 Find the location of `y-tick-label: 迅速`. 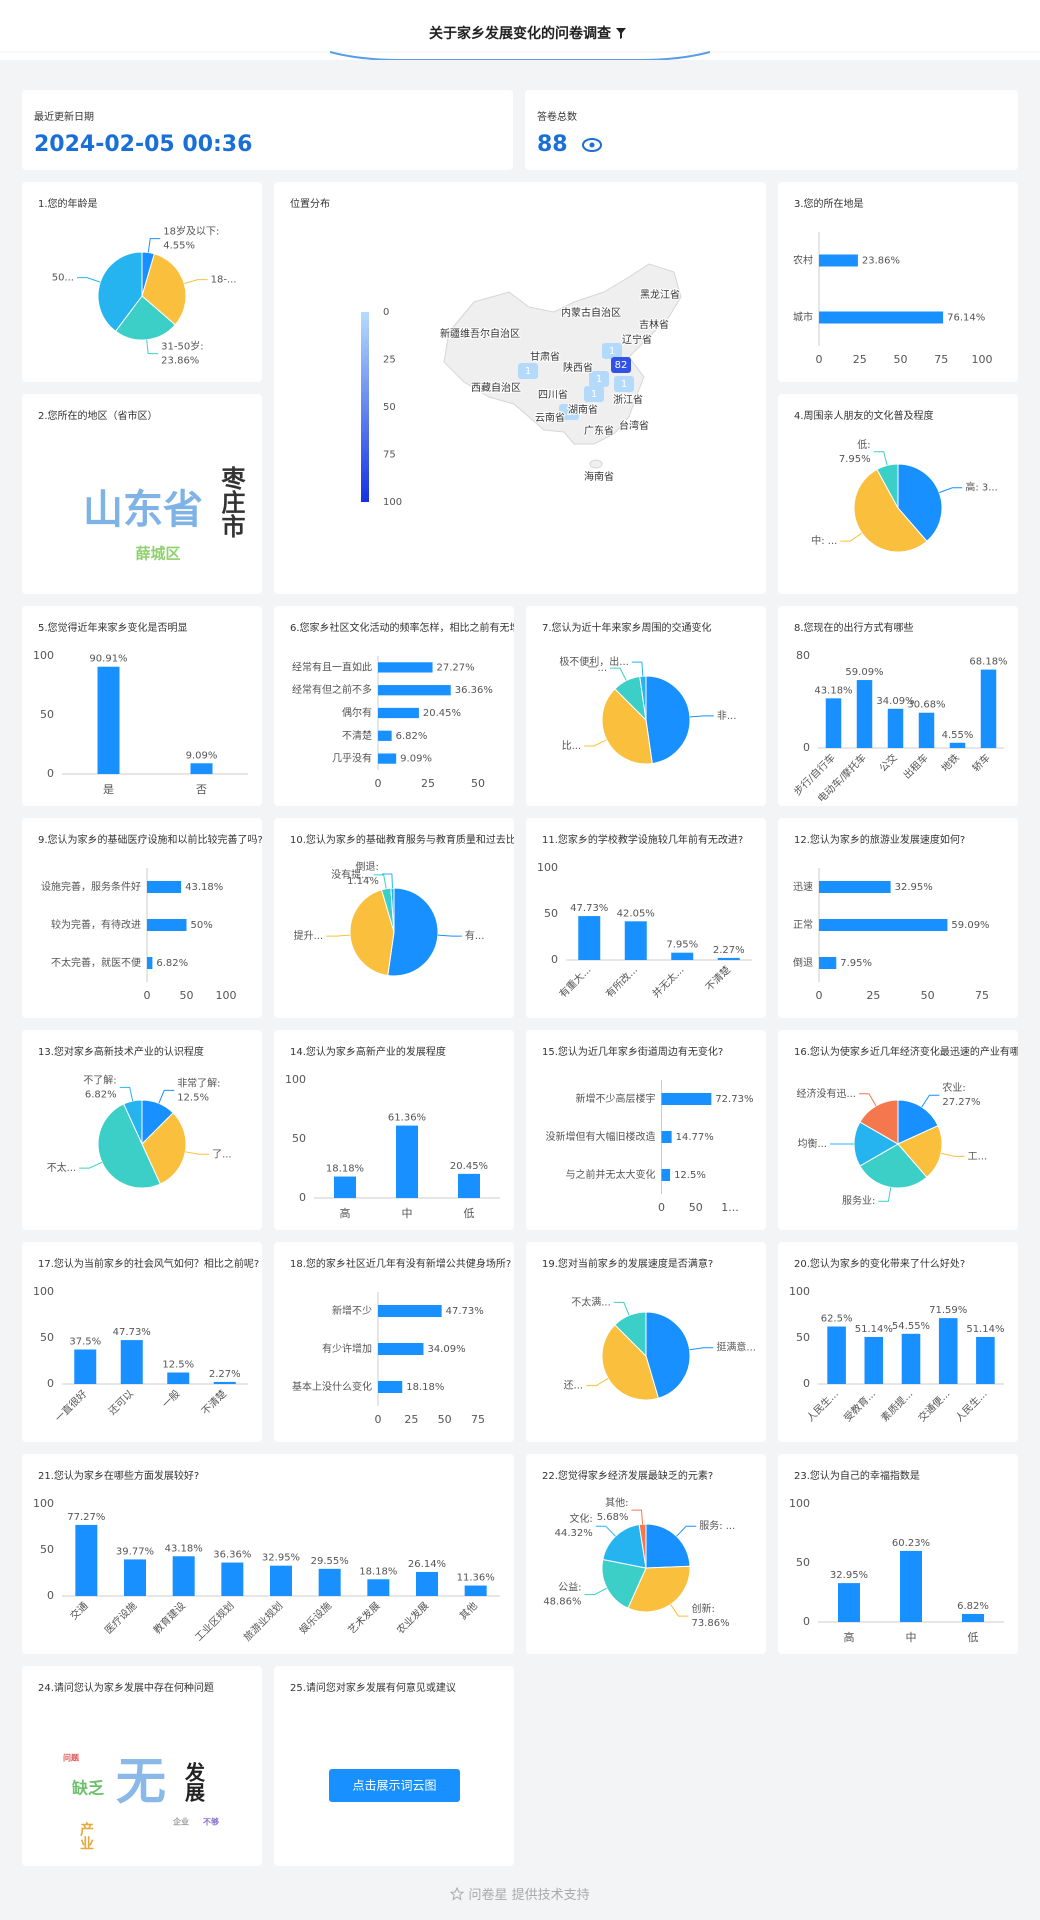

y-tick-label: 迅速 is located at coordinates (803, 887).